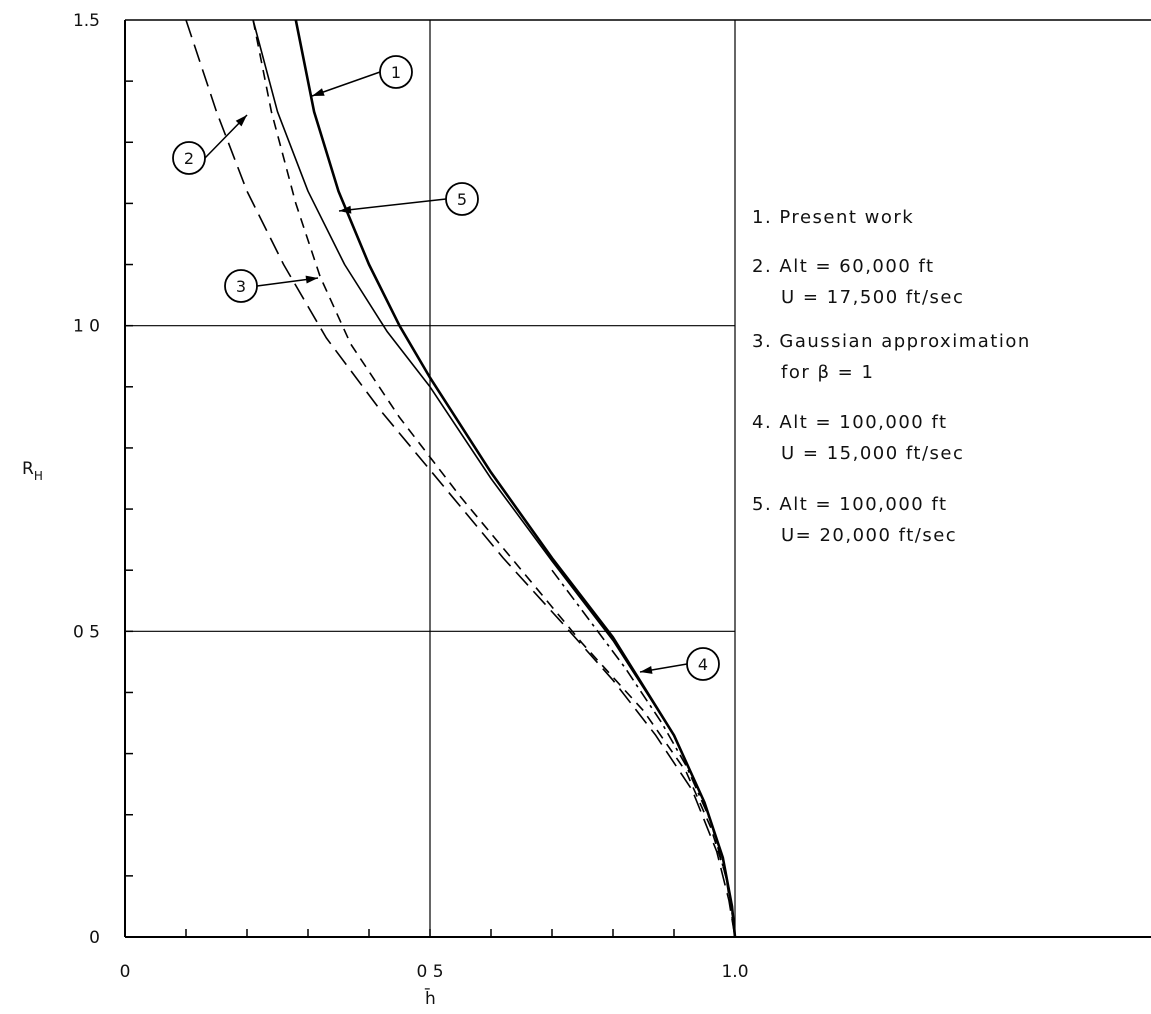 This screenshot has height=1014, width=1151. I want to click on legend-entry-4-line-1: 4. Alt = 100,000 ft, so click(850, 422).